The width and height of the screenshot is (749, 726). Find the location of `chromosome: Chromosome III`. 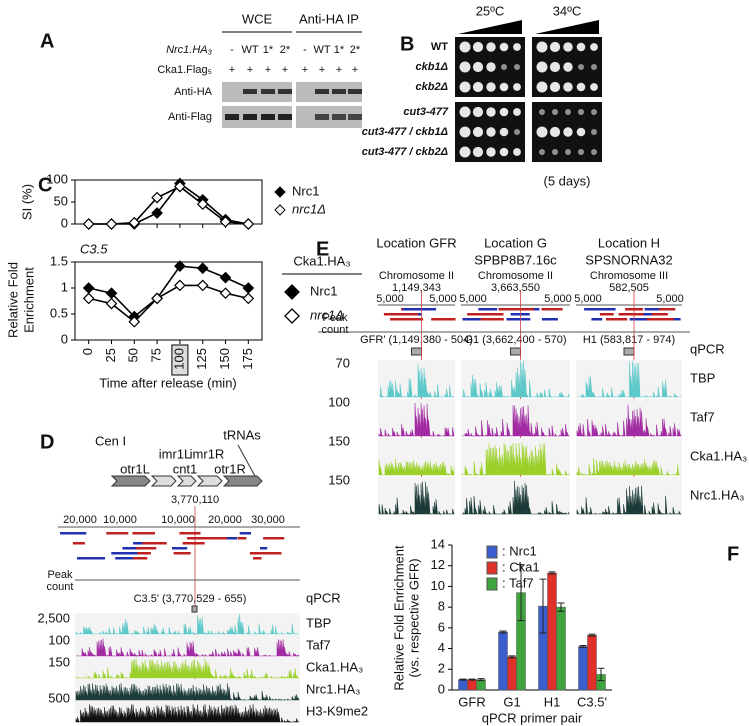

chromosome: Chromosome III is located at coordinates (629, 276).